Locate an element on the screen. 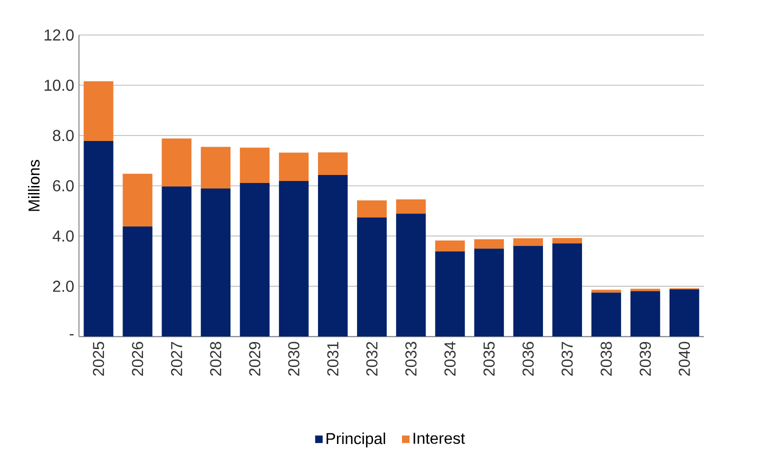  x-tick-label: 2028 is located at coordinates (216, 359).